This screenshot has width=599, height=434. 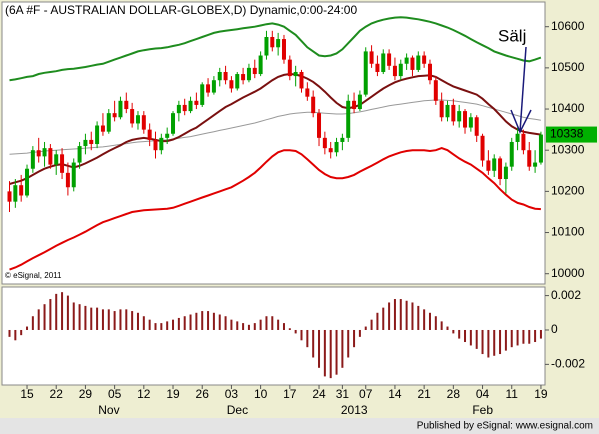 What do you see at coordinates (115, 394) in the screenshot?
I see `x-tick-label: 05` at bounding box center [115, 394].